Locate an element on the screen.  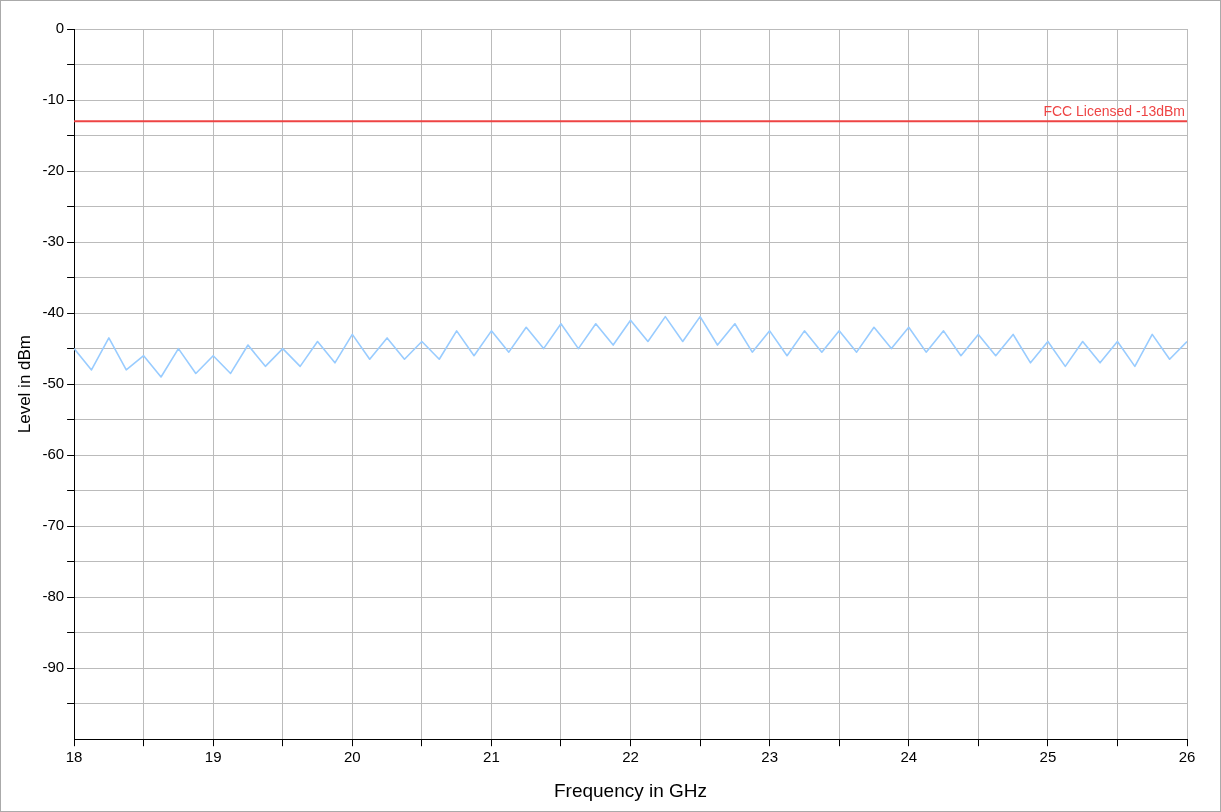
x-tick-label: 26 is located at coordinates (1187, 757).